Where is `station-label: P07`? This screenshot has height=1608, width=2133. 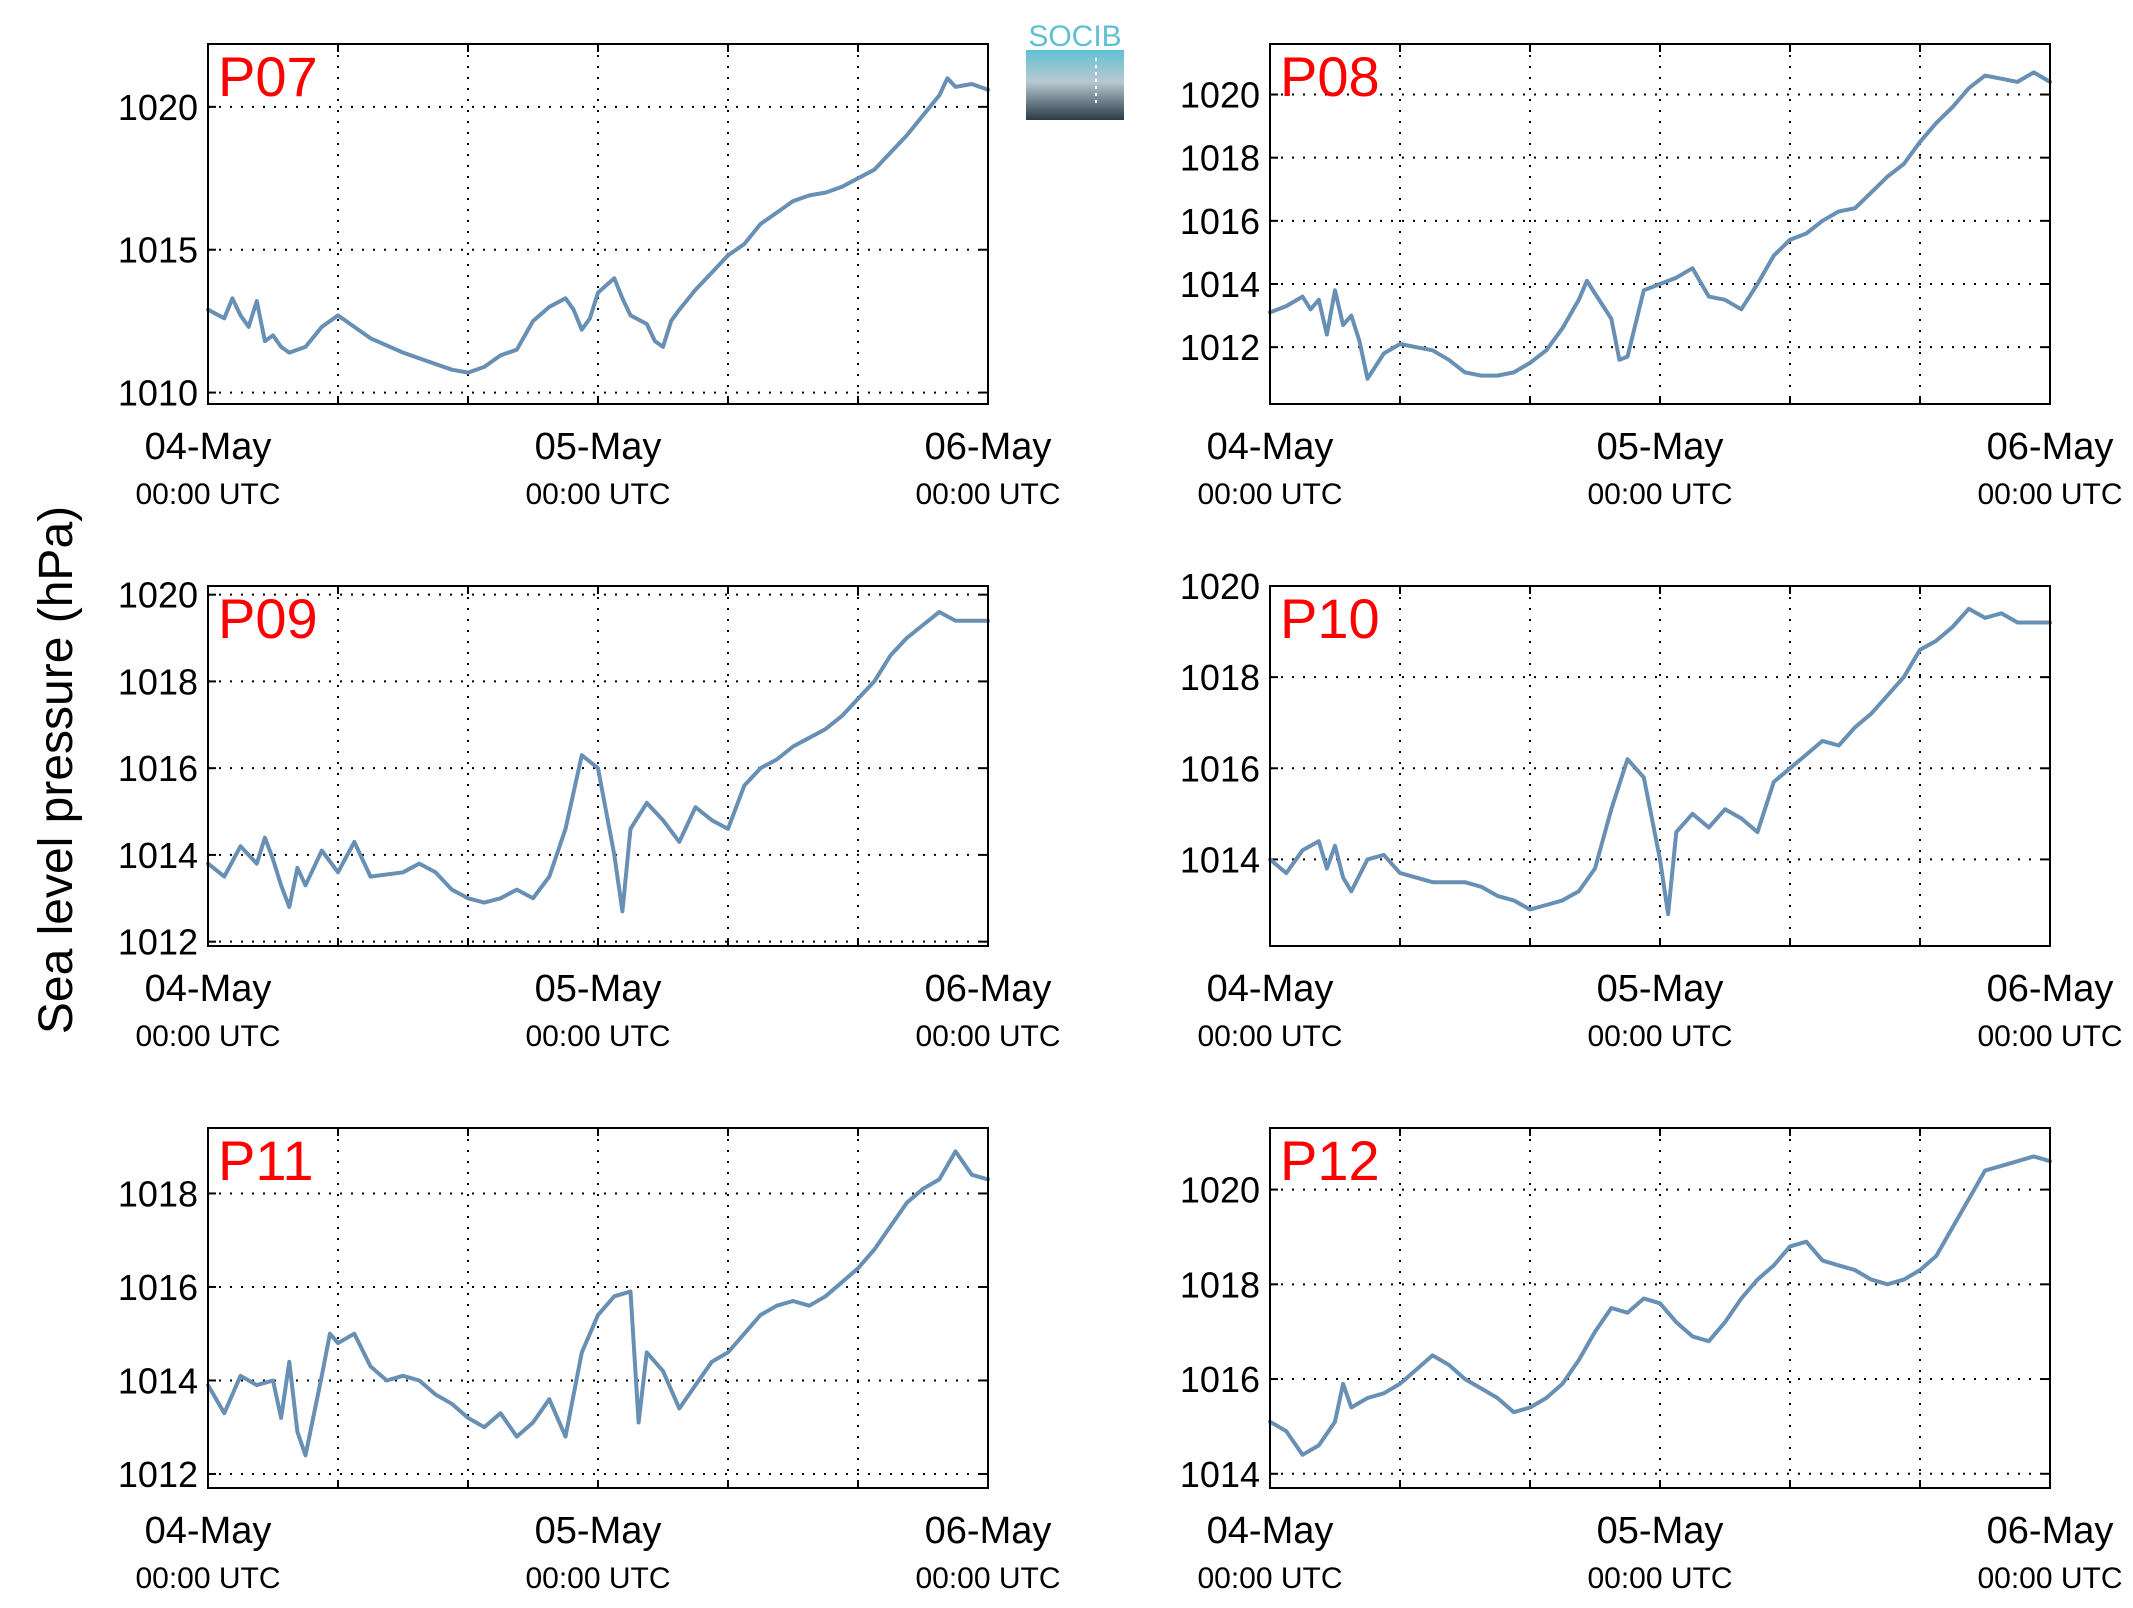
station-label: P07 is located at coordinates (268, 76).